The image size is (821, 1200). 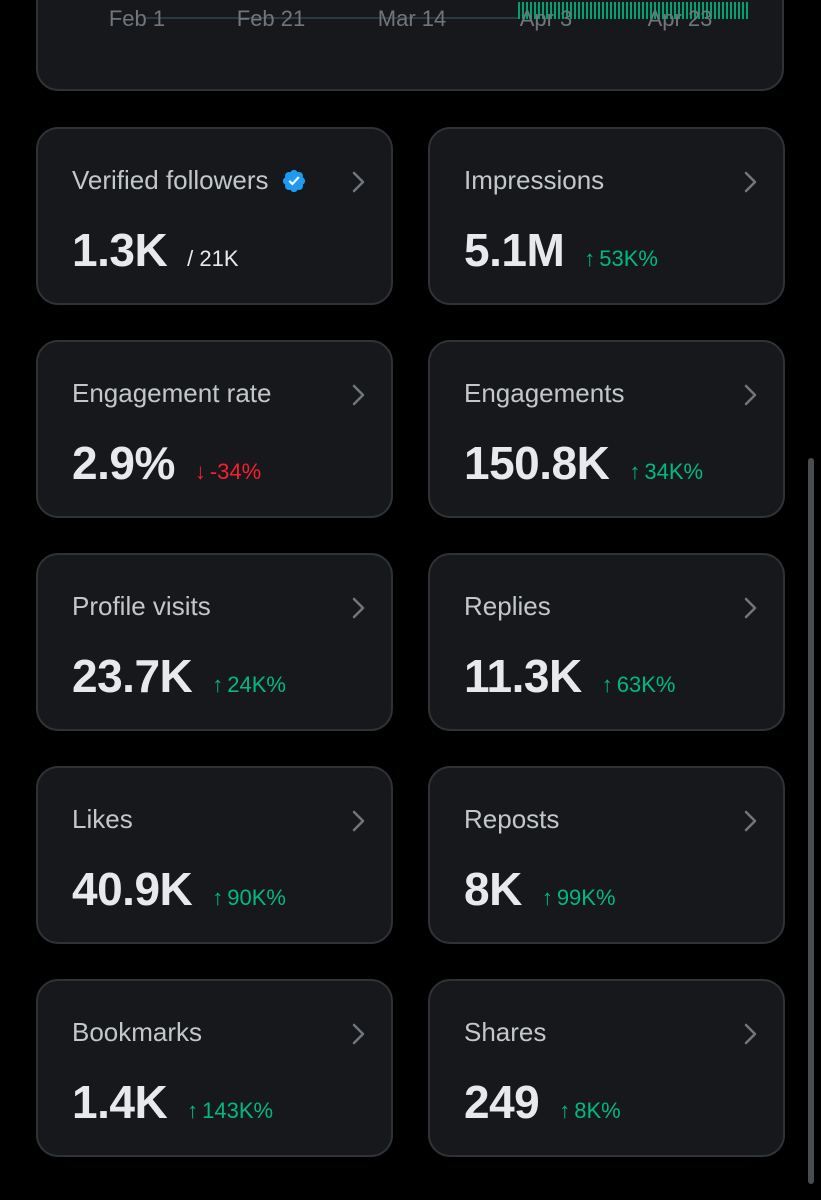 What do you see at coordinates (606, 642) in the screenshot?
I see `metric-card-replies: Replies 11.3K ↑ 63K%` at bounding box center [606, 642].